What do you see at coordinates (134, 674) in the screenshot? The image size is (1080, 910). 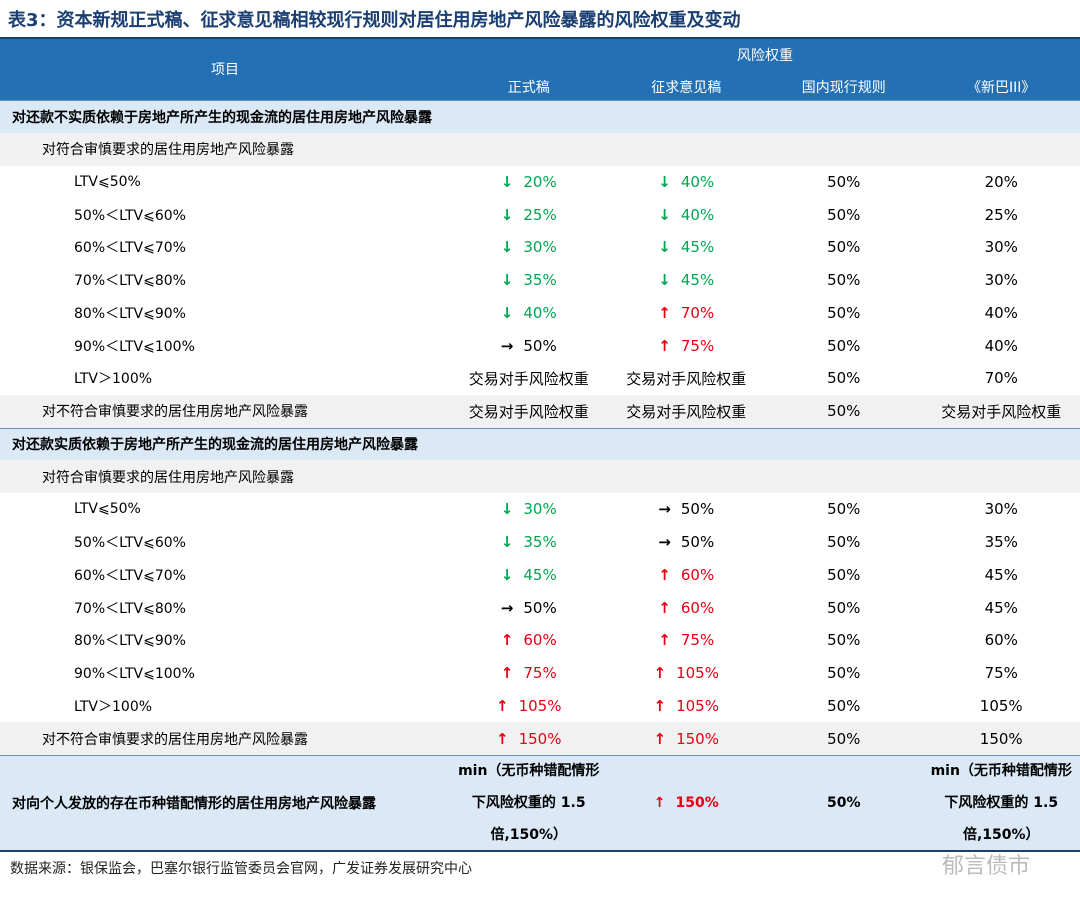 I see `label-text: 90%＜LTV⩽100%` at bounding box center [134, 674].